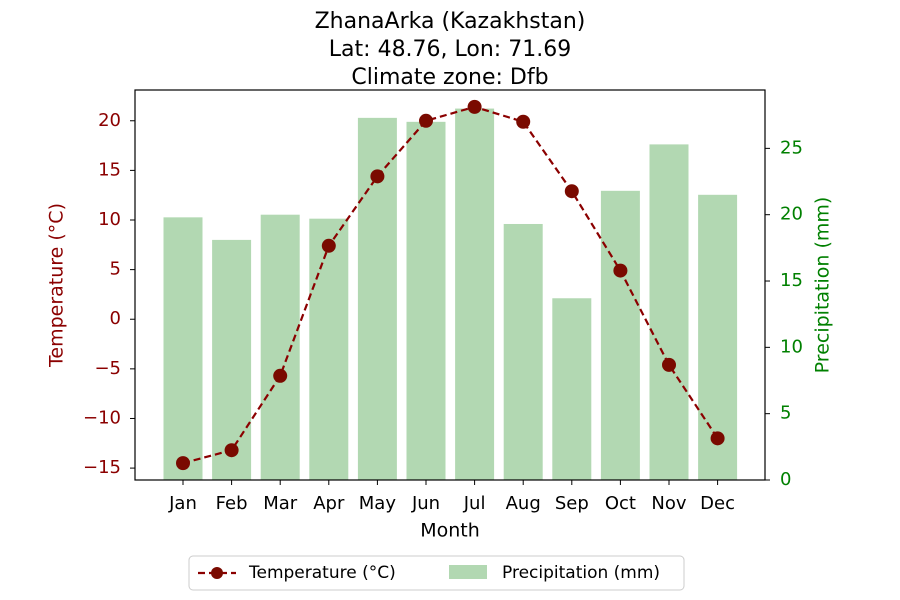  Describe the element at coordinates (523, 503) in the screenshot. I see `x-tick-label: Aug` at that location.